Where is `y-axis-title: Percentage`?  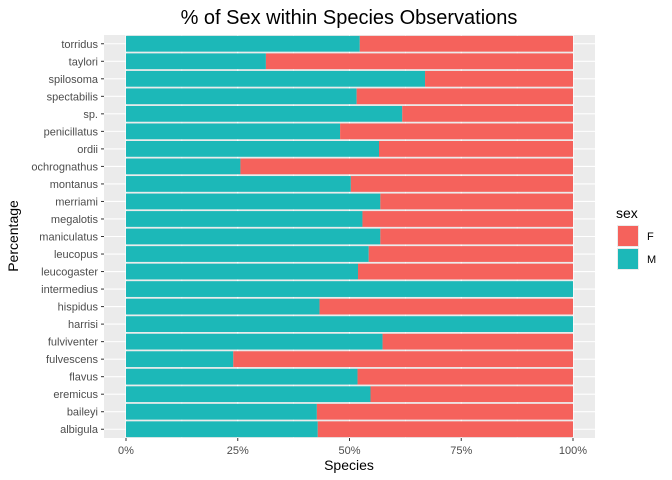 y-axis-title: Percentage is located at coordinates (13, 236).